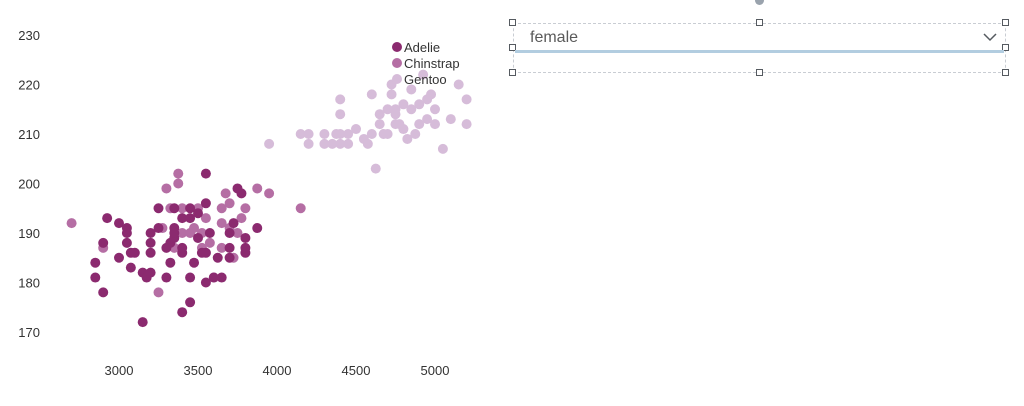 This screenshot has width=1024, height=406. I want to click on resize-handle-tc, so click(759, 22).